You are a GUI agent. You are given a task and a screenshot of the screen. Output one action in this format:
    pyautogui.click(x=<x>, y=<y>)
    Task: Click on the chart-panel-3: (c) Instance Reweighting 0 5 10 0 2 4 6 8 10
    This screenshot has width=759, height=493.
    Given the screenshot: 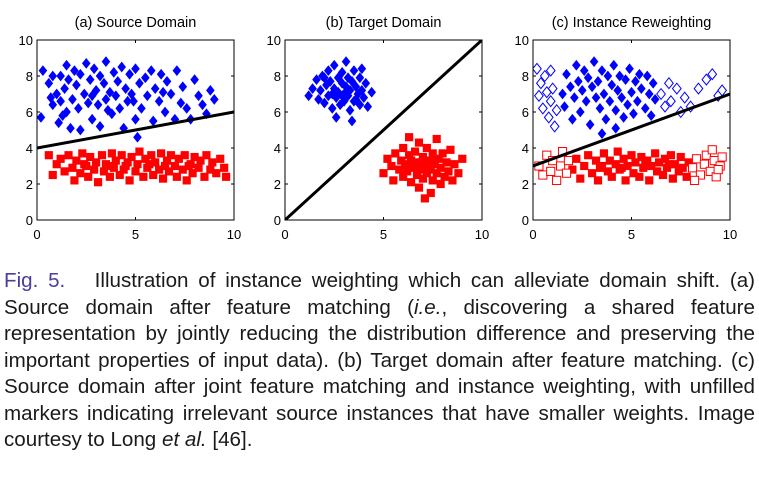 What is the action you would take?
    pyautogui.click(x=626, y=128)
    